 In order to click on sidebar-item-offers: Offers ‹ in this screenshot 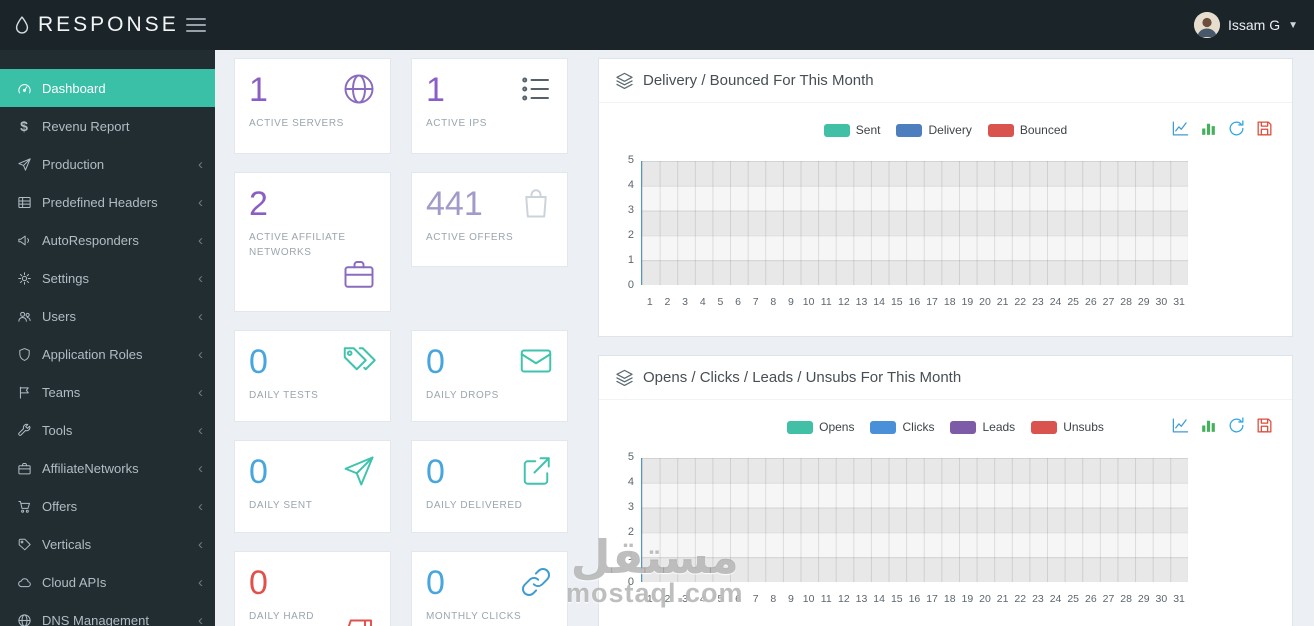, I will do `click(107, 506)`.